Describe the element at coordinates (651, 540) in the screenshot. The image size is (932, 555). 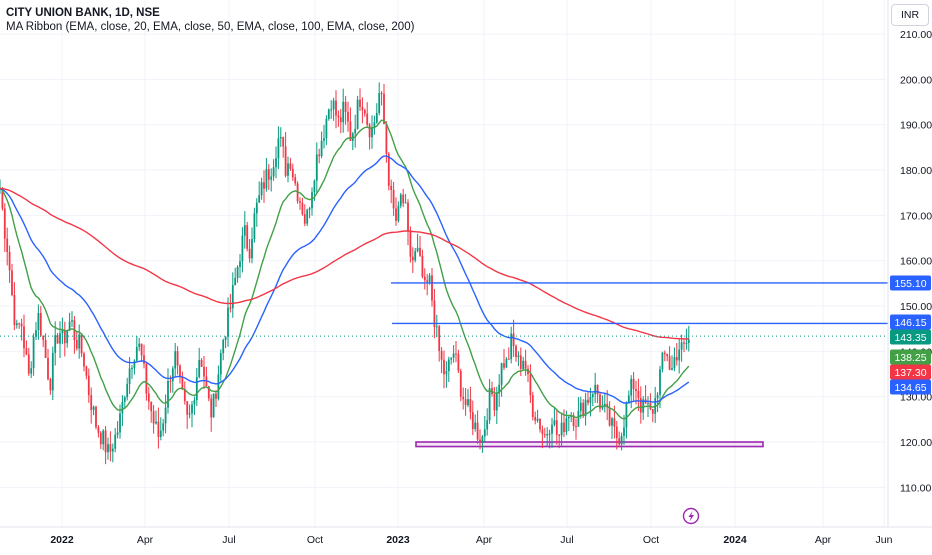
I see `x-tick-label: Oct` at that location.